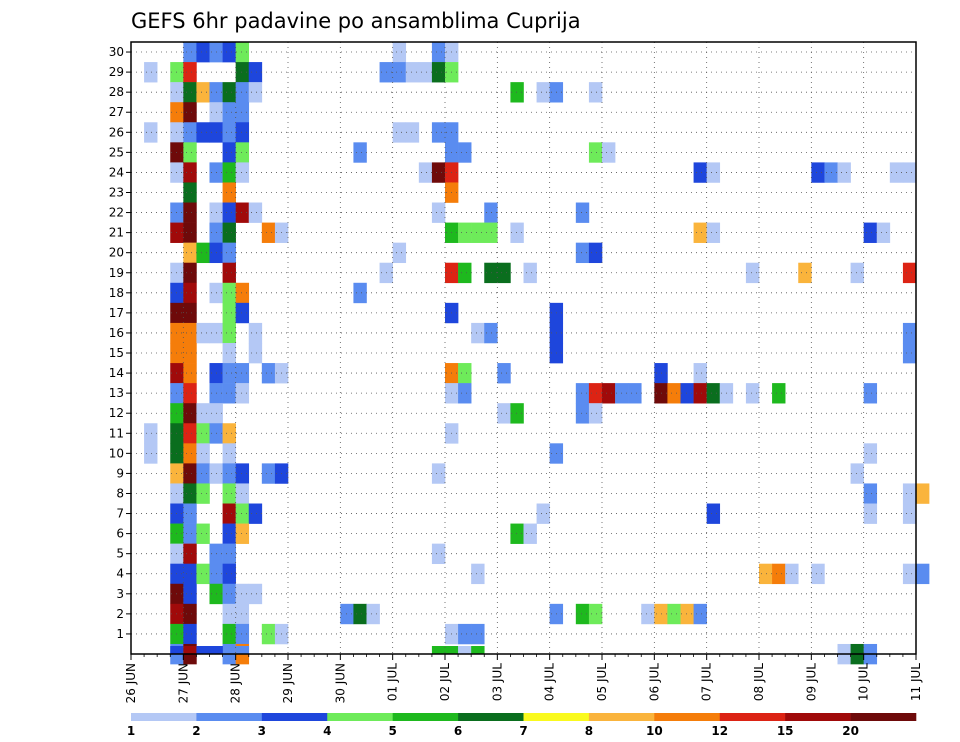 The width and height of the screenshot is (960, 742). I want to click on legend-label: 3, so click(262, 731).